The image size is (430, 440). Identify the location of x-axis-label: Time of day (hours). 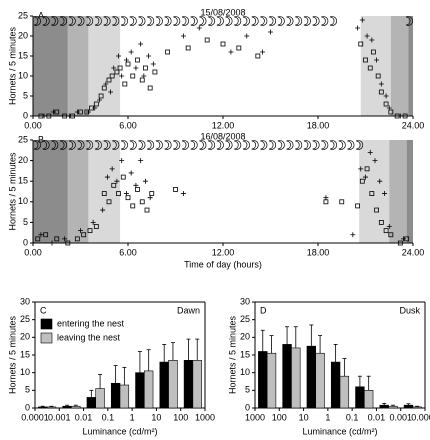
(223, 264).